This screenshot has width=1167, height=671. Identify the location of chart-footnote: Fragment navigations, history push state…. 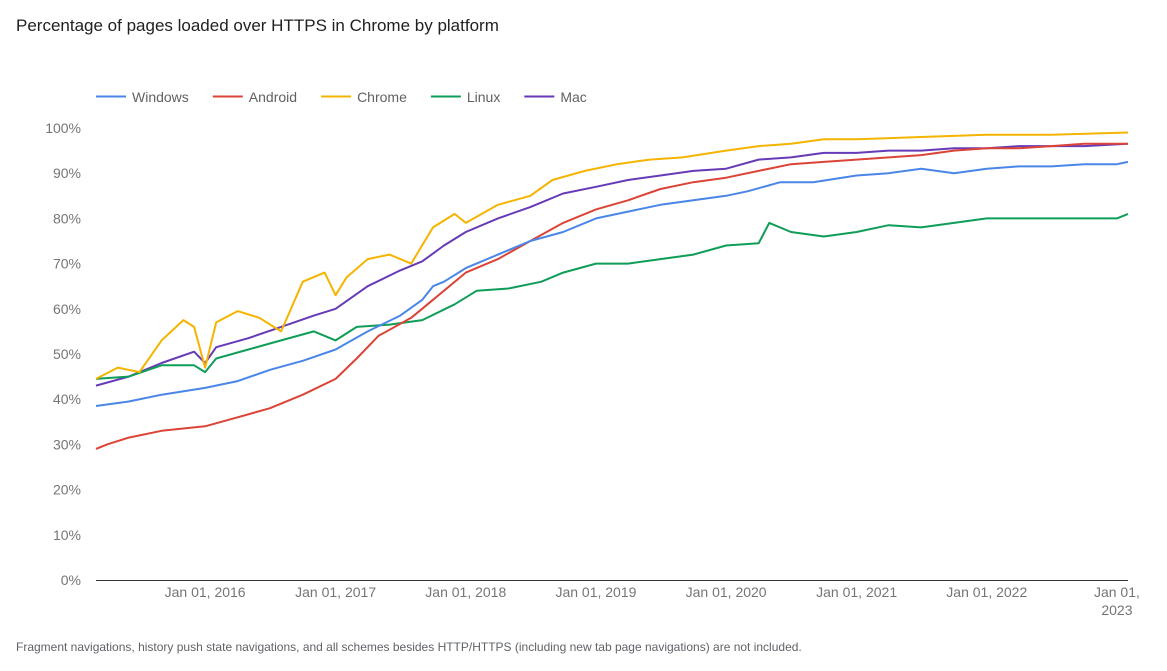
(409, 647).